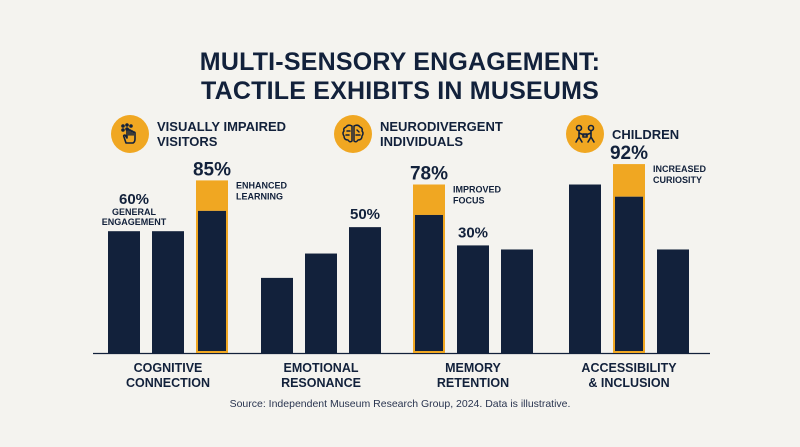  What do you see at coordinates (677, 180) in the screenshot?
I see `data-note: CURIOSITY` at bounding box center [677, 180].